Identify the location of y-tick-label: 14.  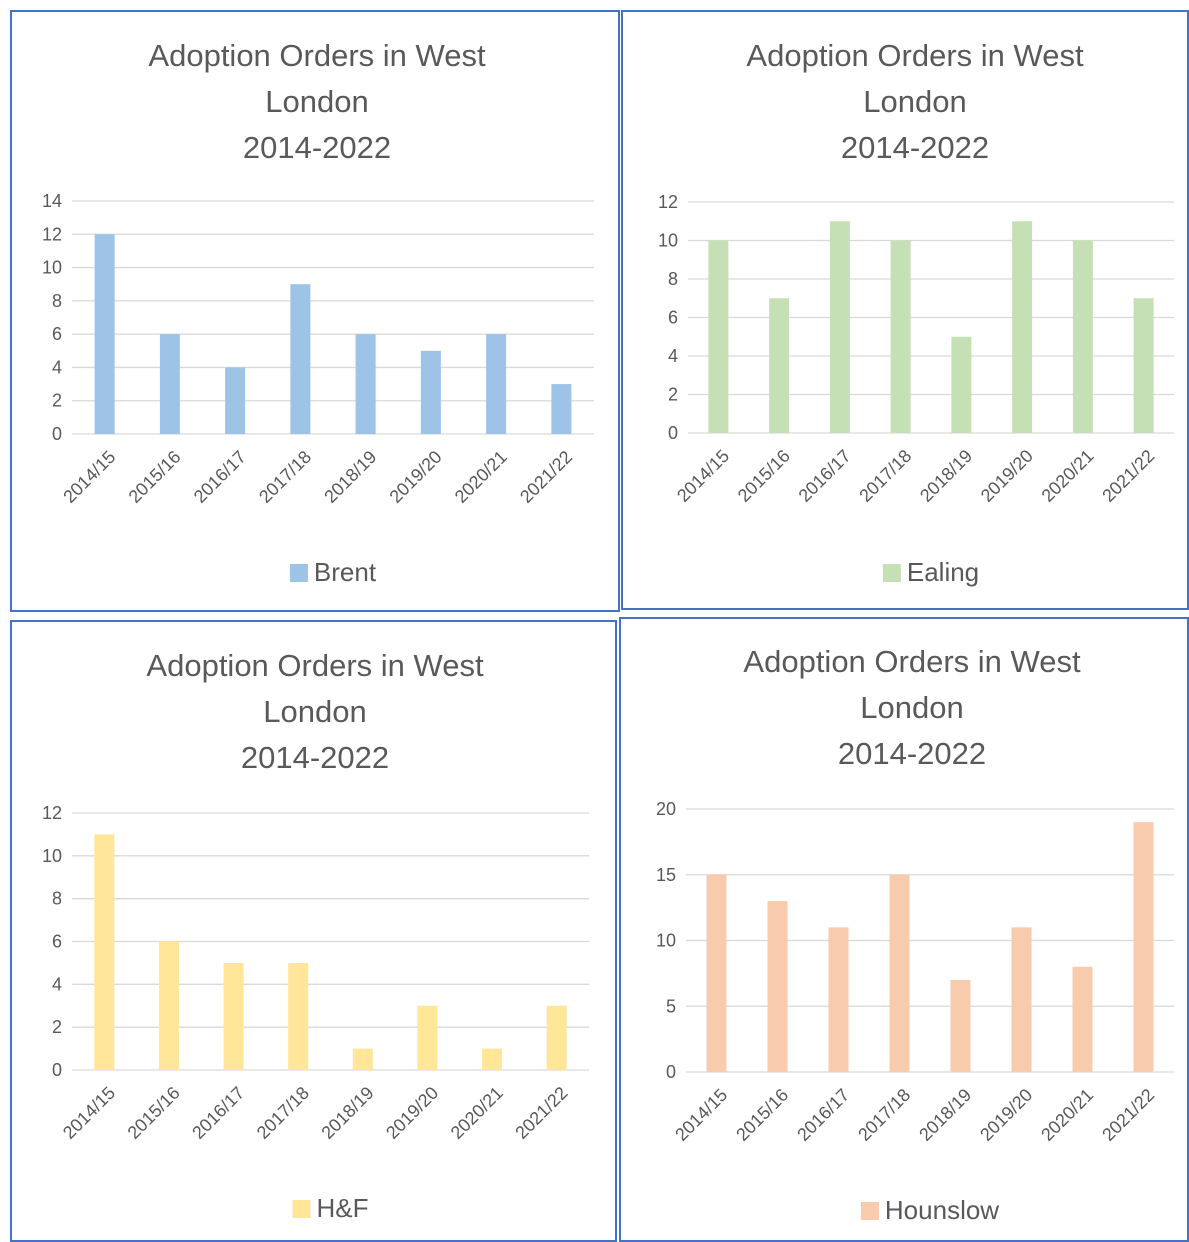
(52, 201).